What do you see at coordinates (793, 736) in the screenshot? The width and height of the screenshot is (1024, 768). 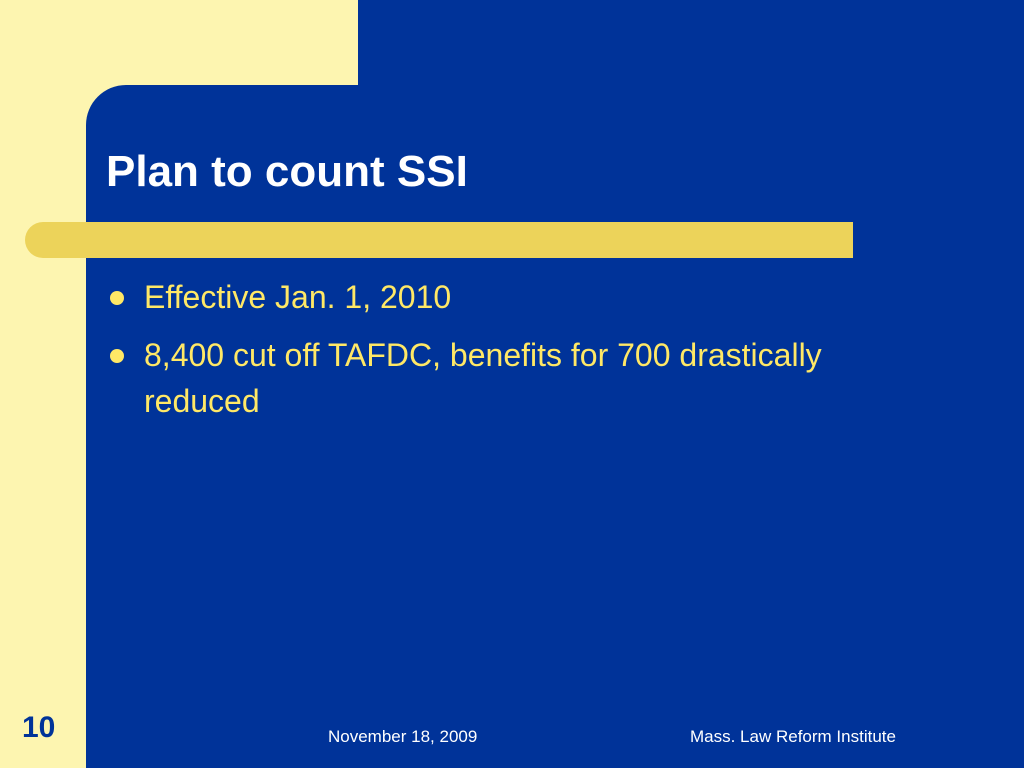 I see `footer-organization: Mass. Law Reform Institute` at bounding box center [793, 736].